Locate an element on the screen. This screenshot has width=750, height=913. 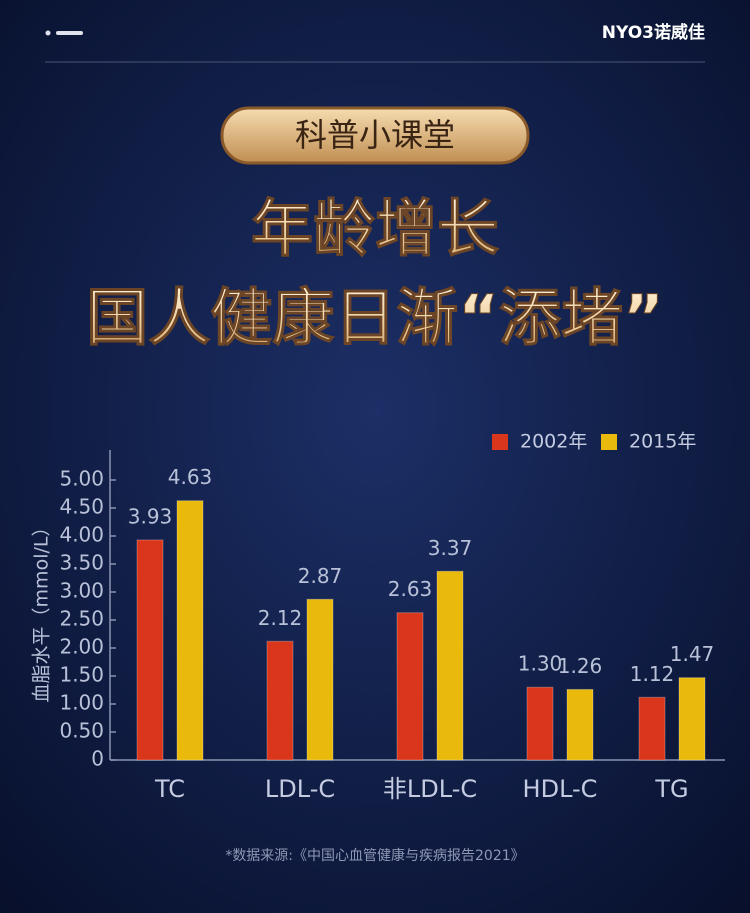
headline: 年龄增长 is located at coordinates (375, 228).